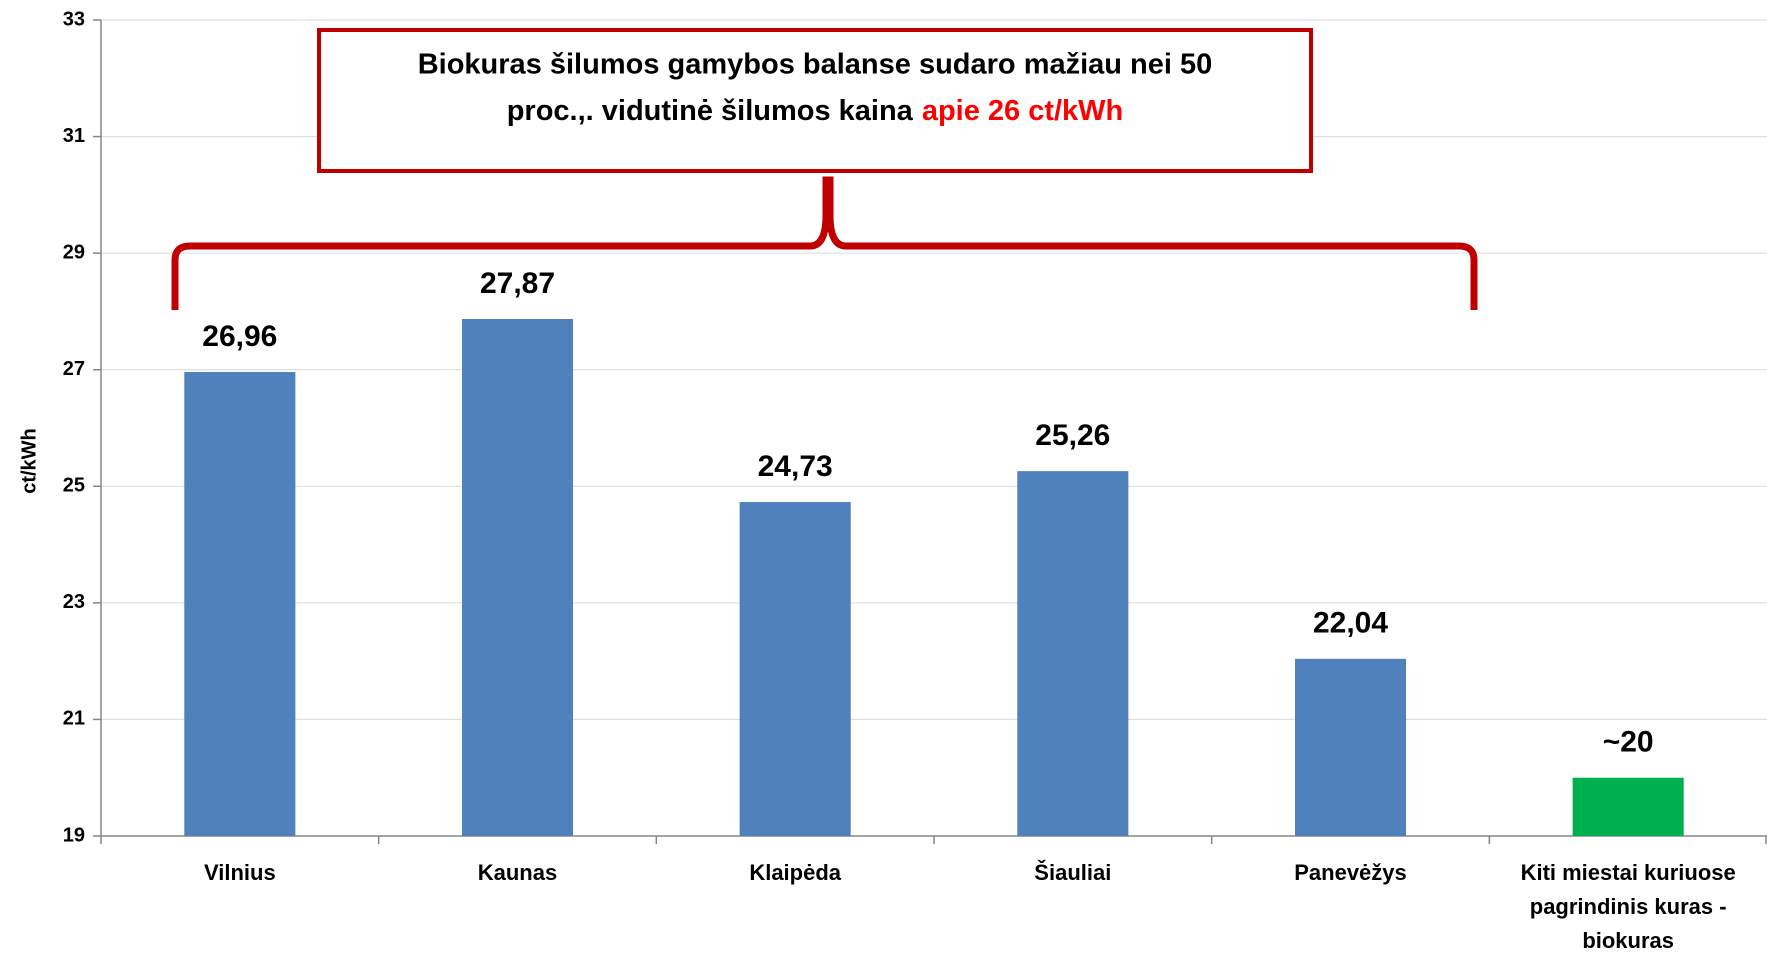  I want to click on y-tick-label: 23, so click(74, 602).